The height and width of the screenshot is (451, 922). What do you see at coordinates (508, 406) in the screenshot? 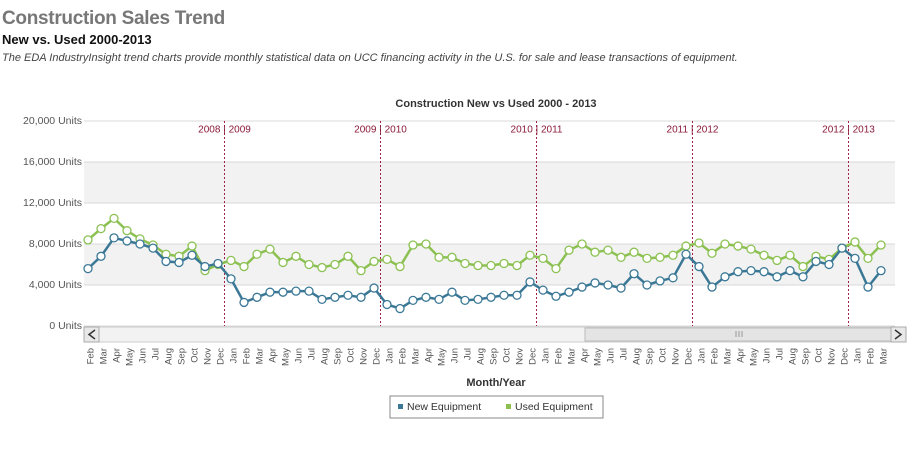
I see `legend-swatch` at bounding box center [508, 406].